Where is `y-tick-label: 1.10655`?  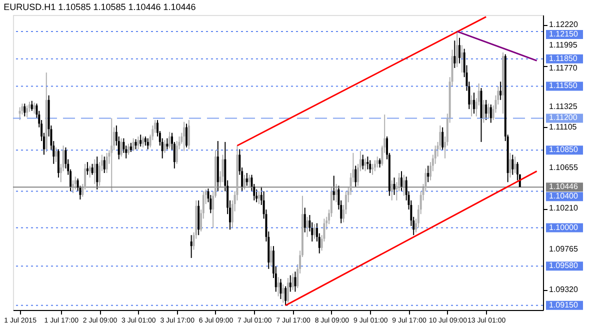
y-tick-label: 1.10655 is located at coordinates (563, 167).